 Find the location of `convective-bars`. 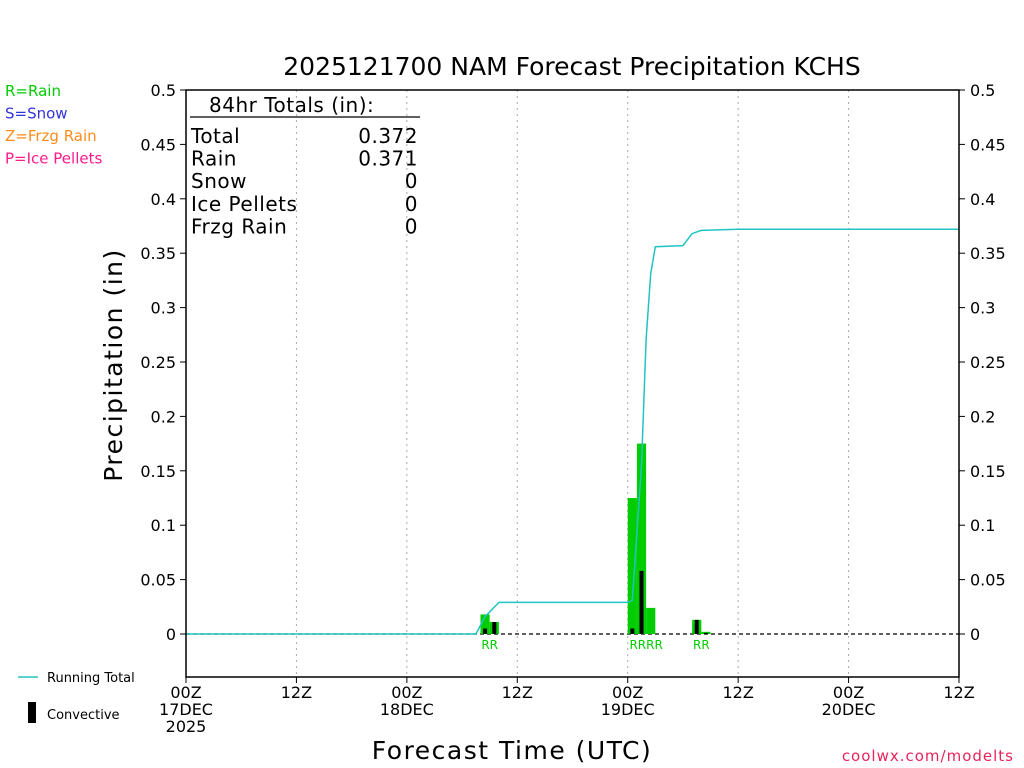

convective-bars is located at coordinates (595, 602).